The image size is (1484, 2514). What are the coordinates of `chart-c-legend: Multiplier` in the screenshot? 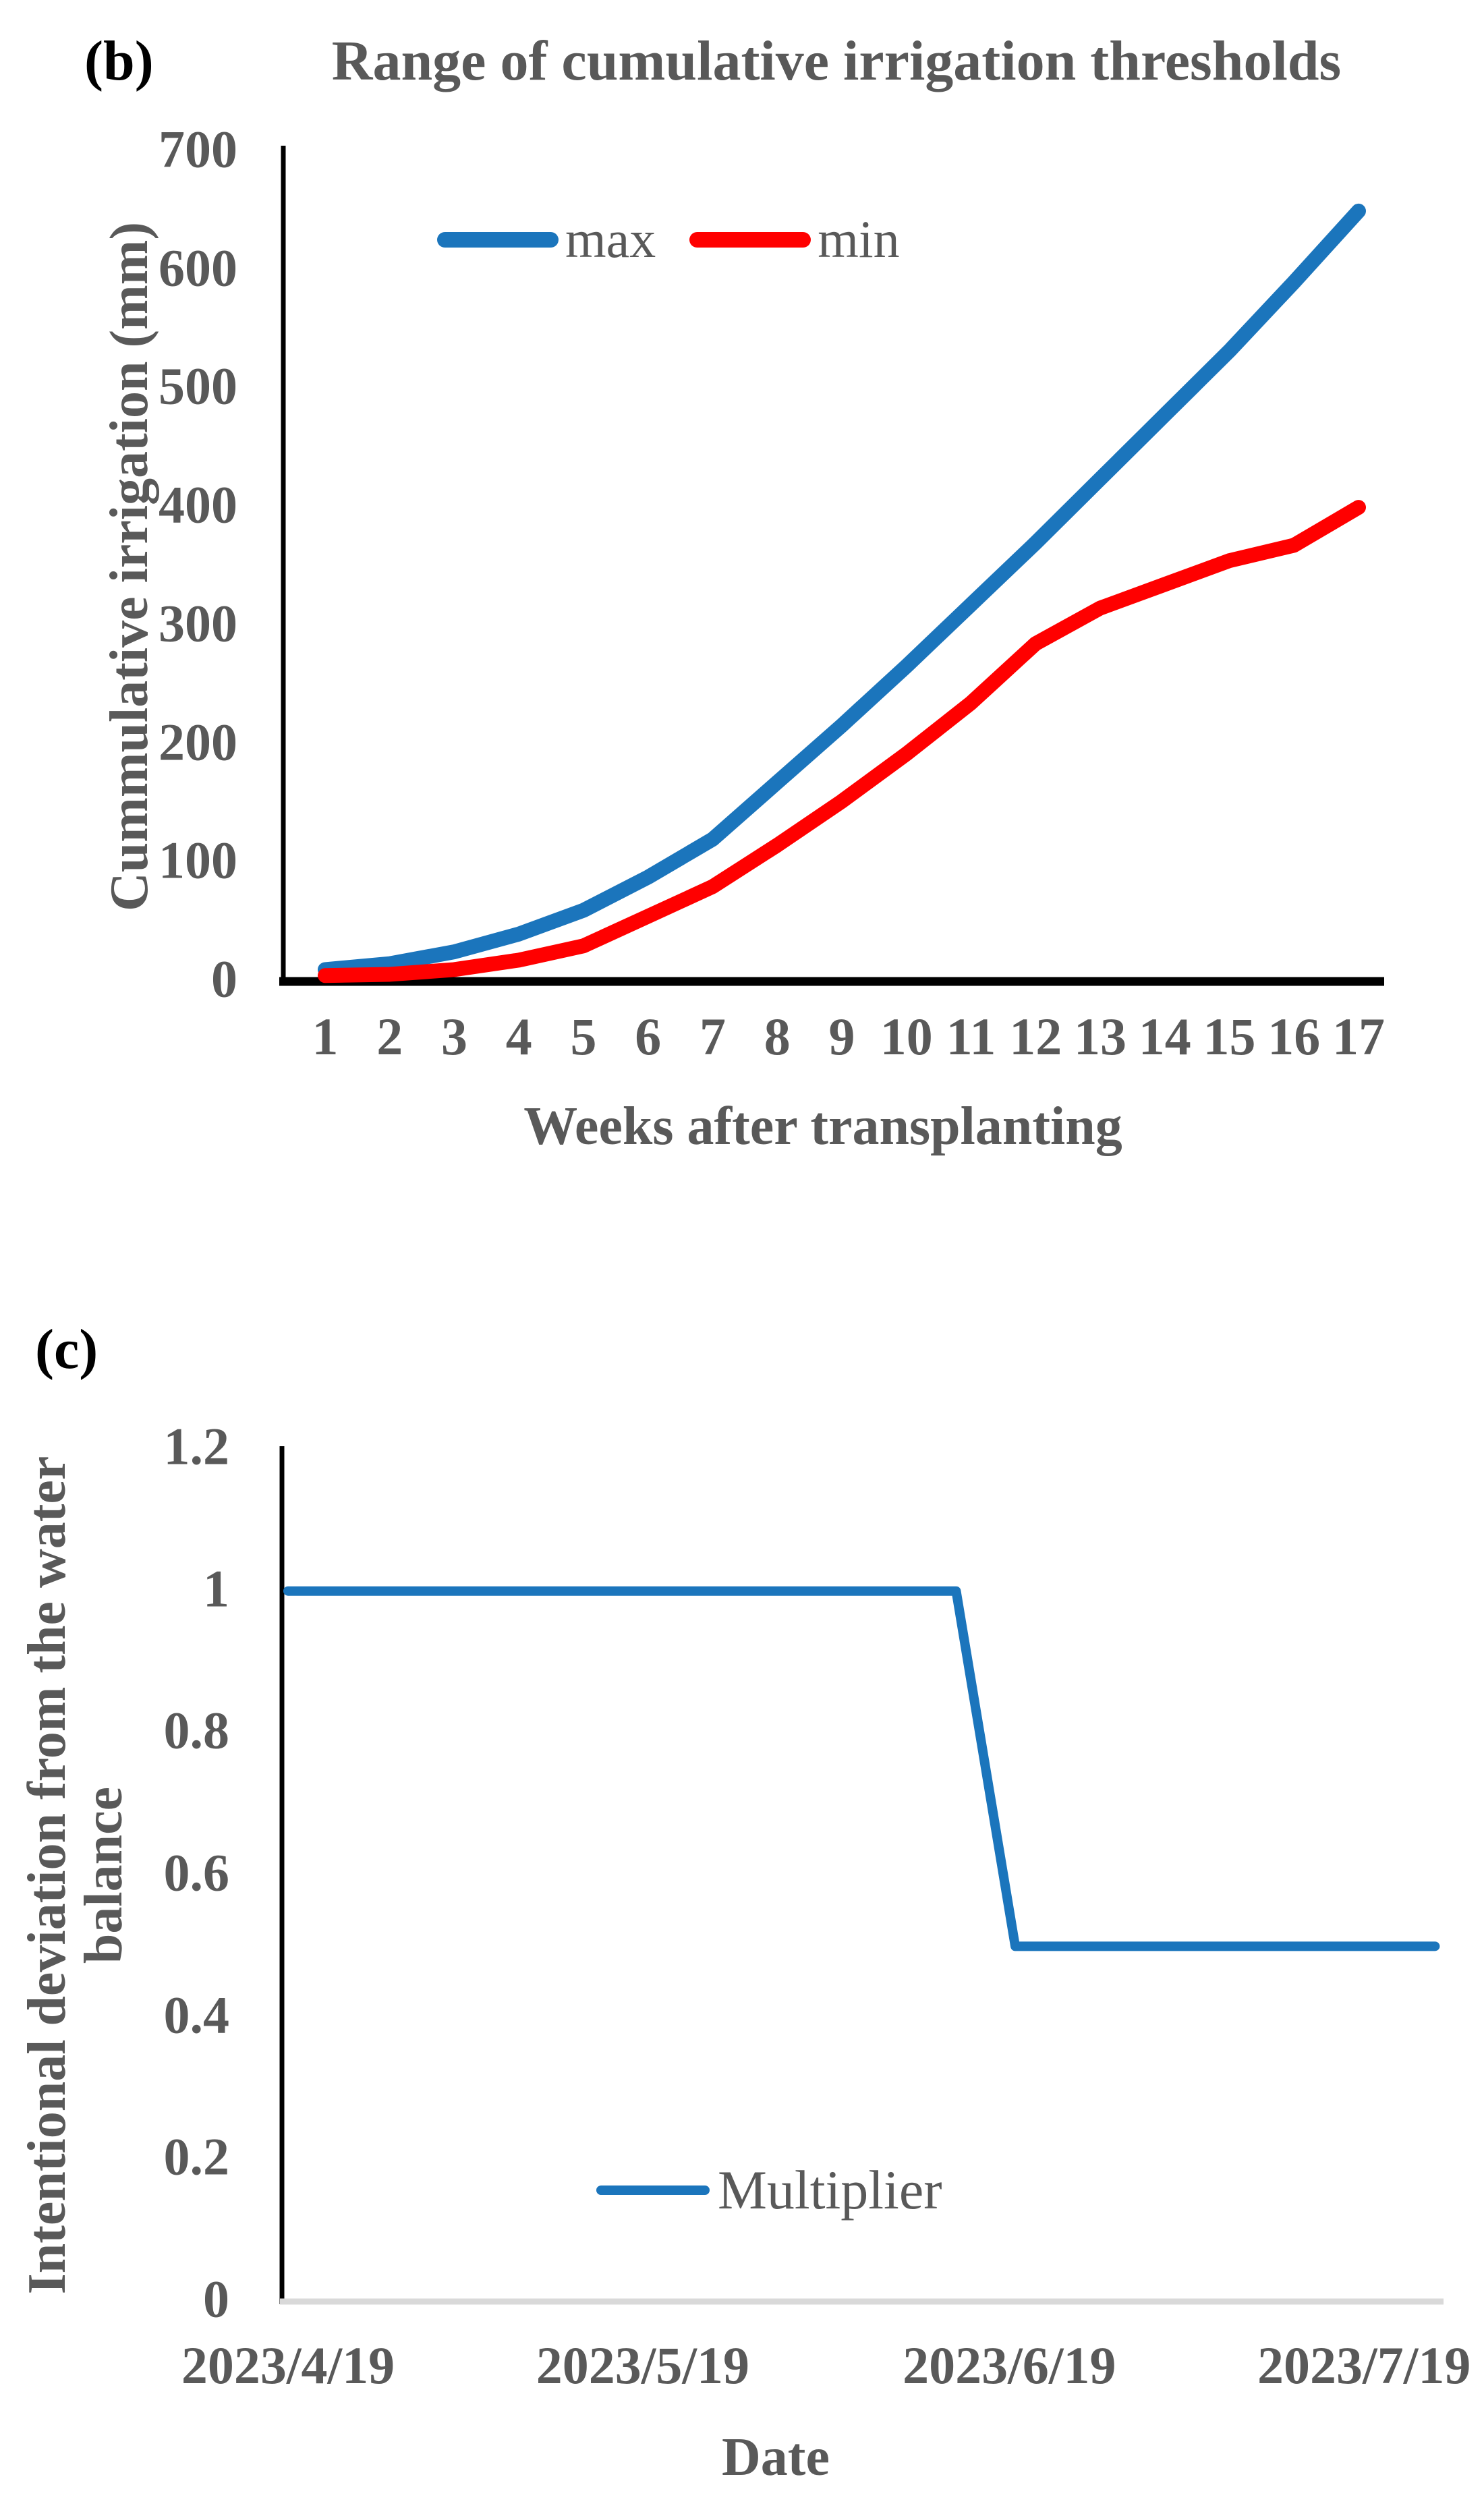 It's located at (769, 2190).